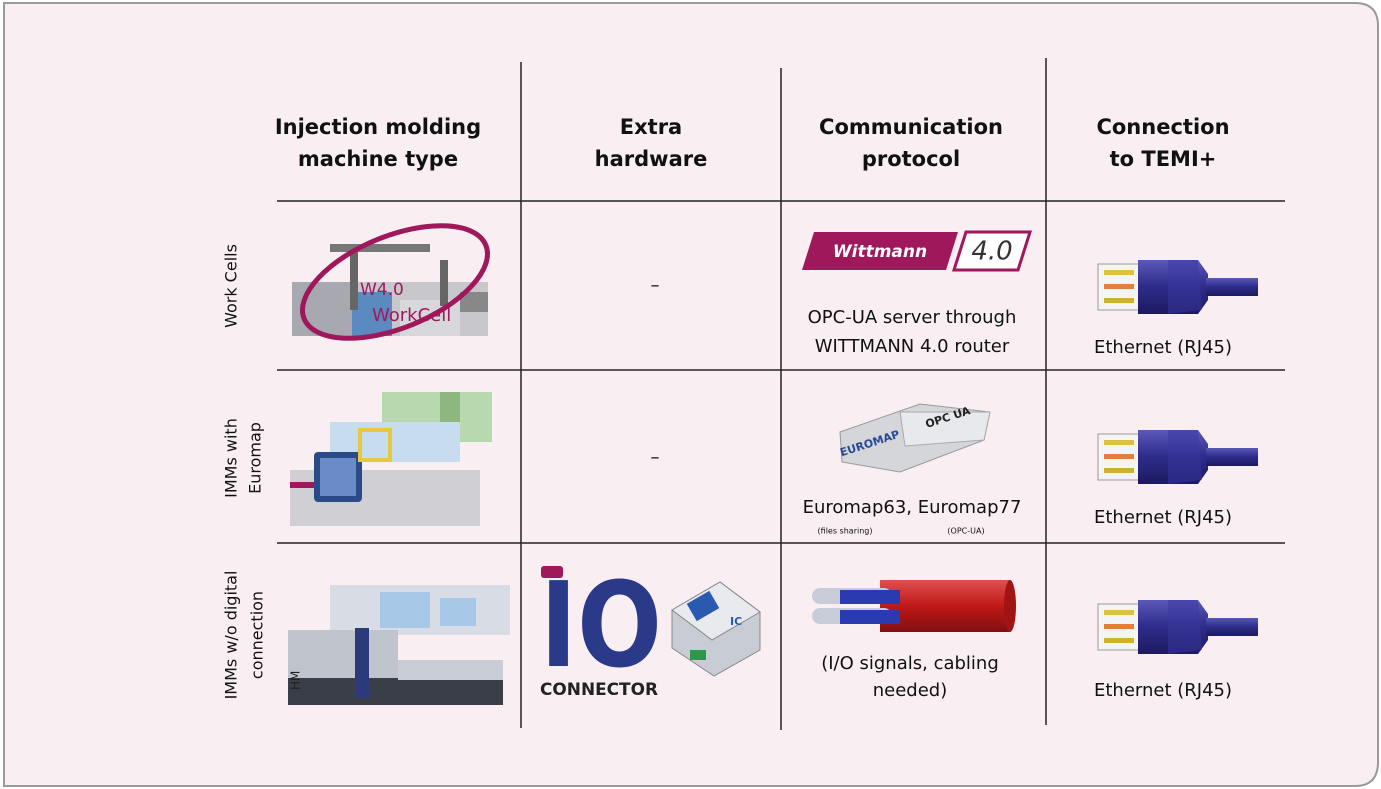 This screenshot has width=1381, height=789. Describe the element at coordinates (391, 459) in the screenshot. I see `euromap-machine-image` at that location.